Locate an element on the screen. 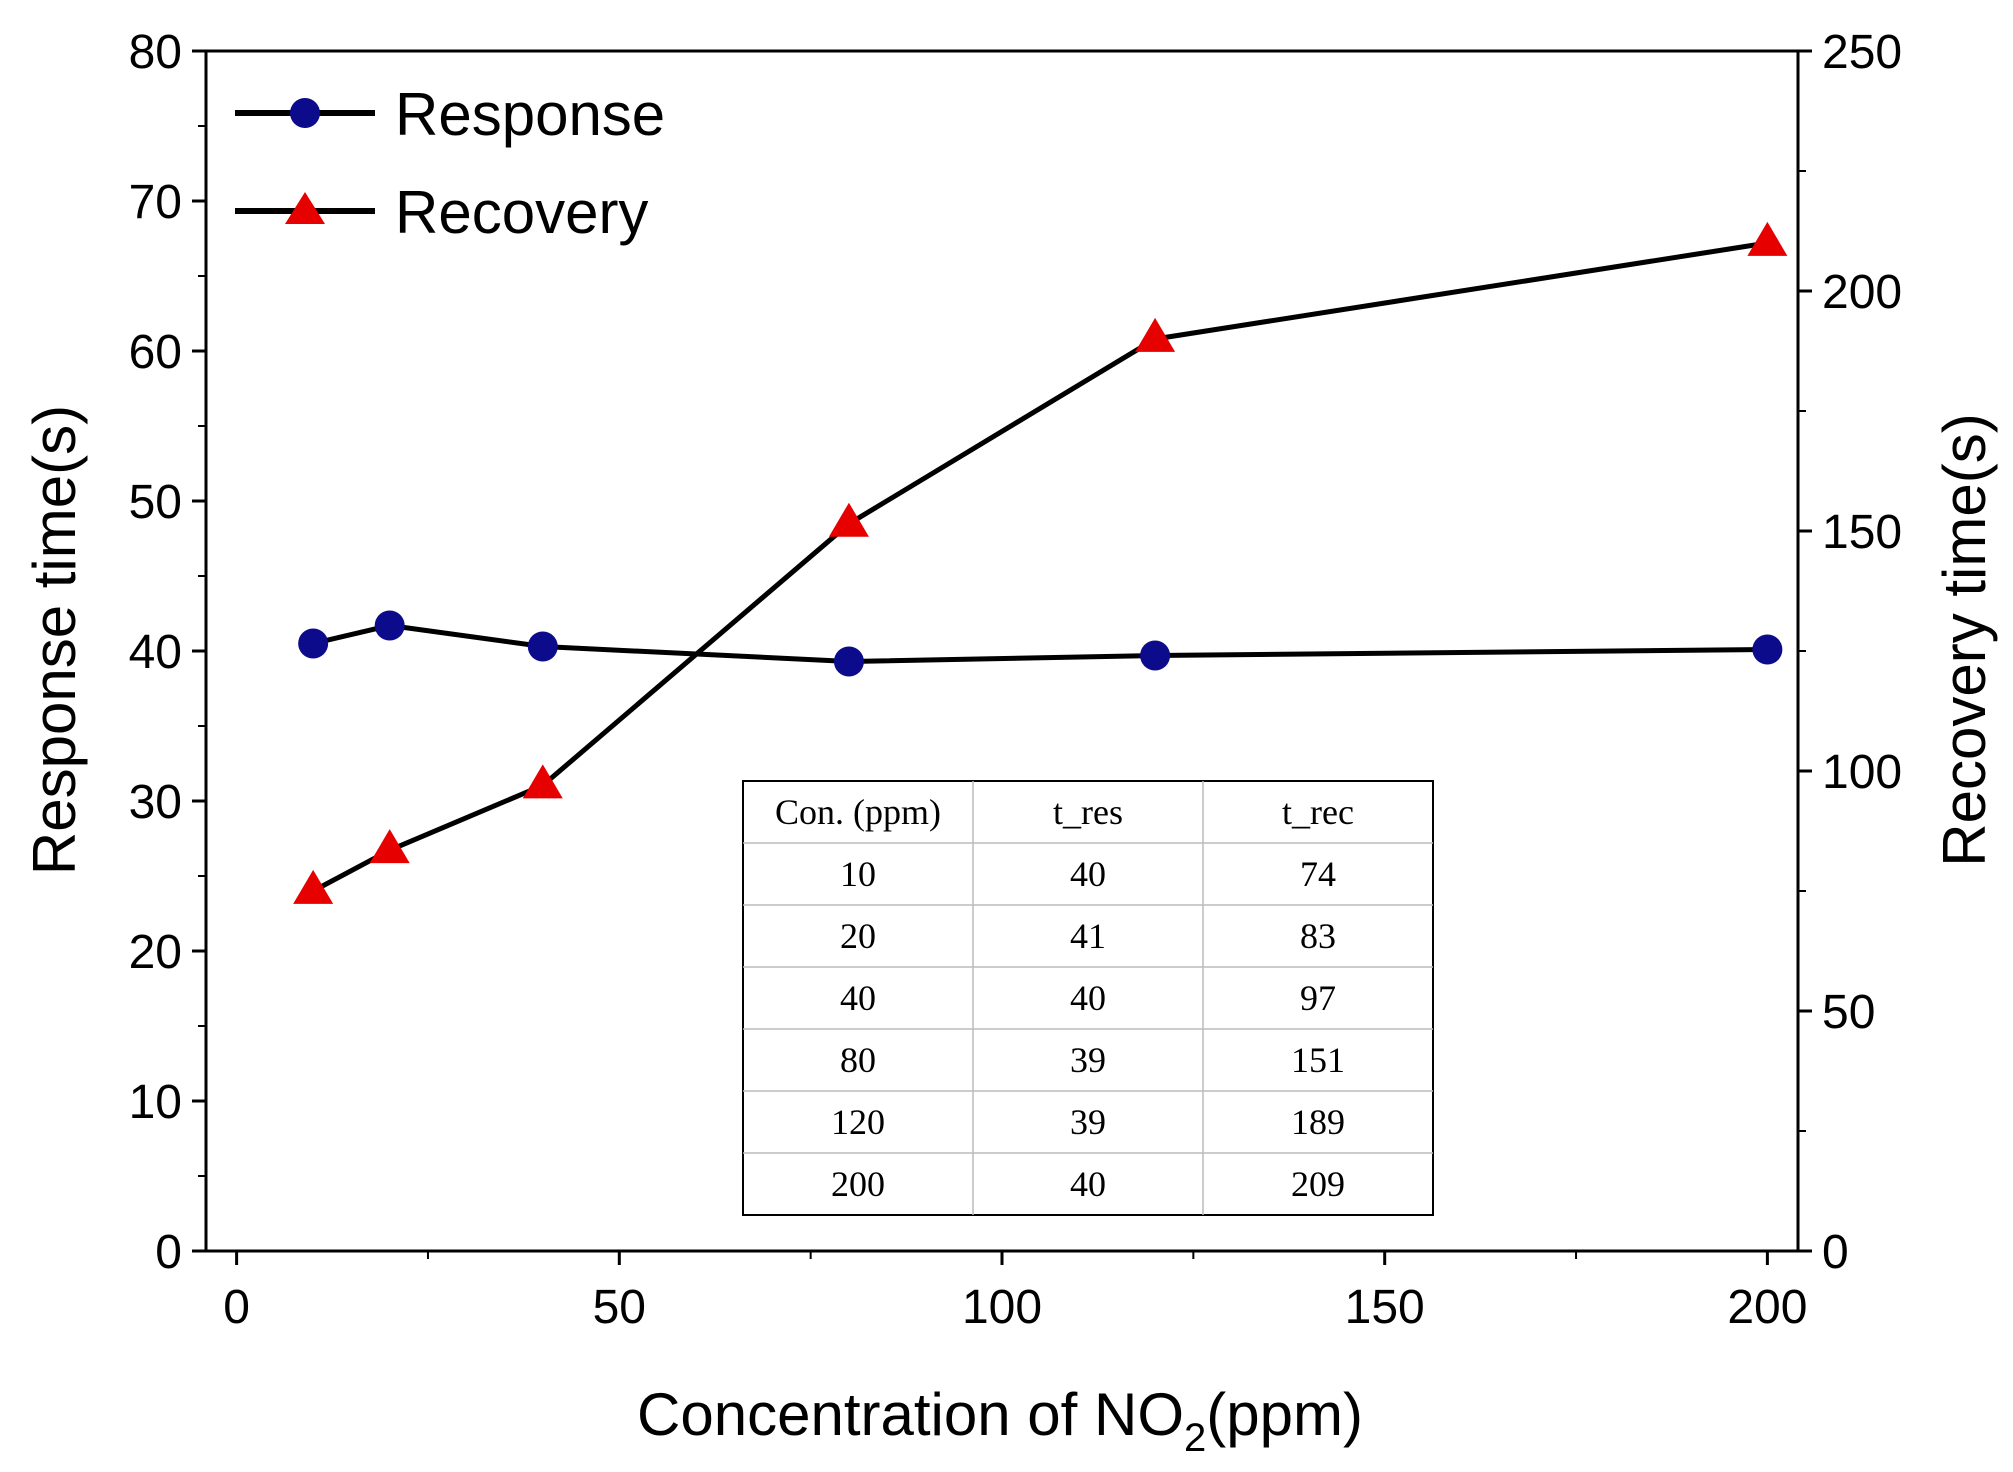  table-cell: 209 is located at coordinates (1318, 1184).